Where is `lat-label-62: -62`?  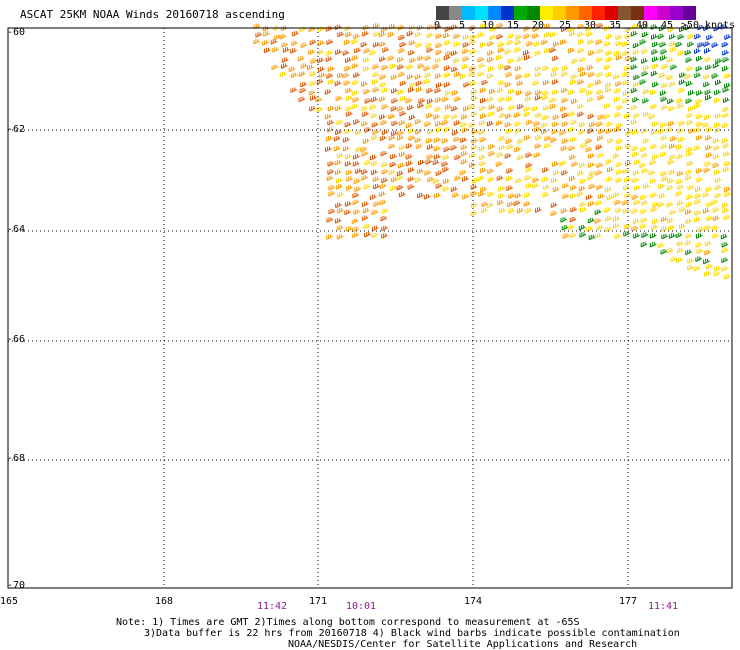 lat-label-62: -62 is located at coordinates (16, 129).